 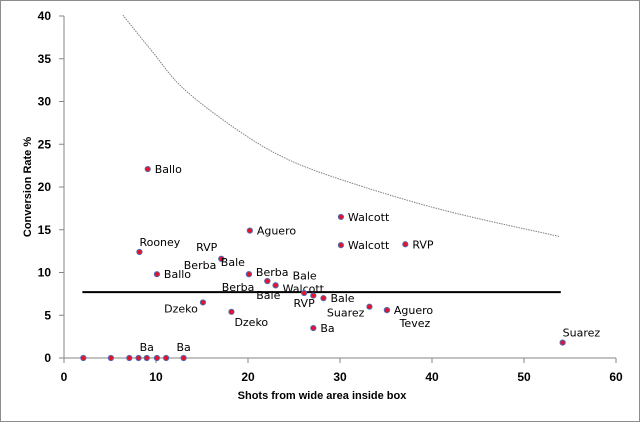 I want to click on x-axis-title: Shots from wide area inside box, so click(x=323, y=396).